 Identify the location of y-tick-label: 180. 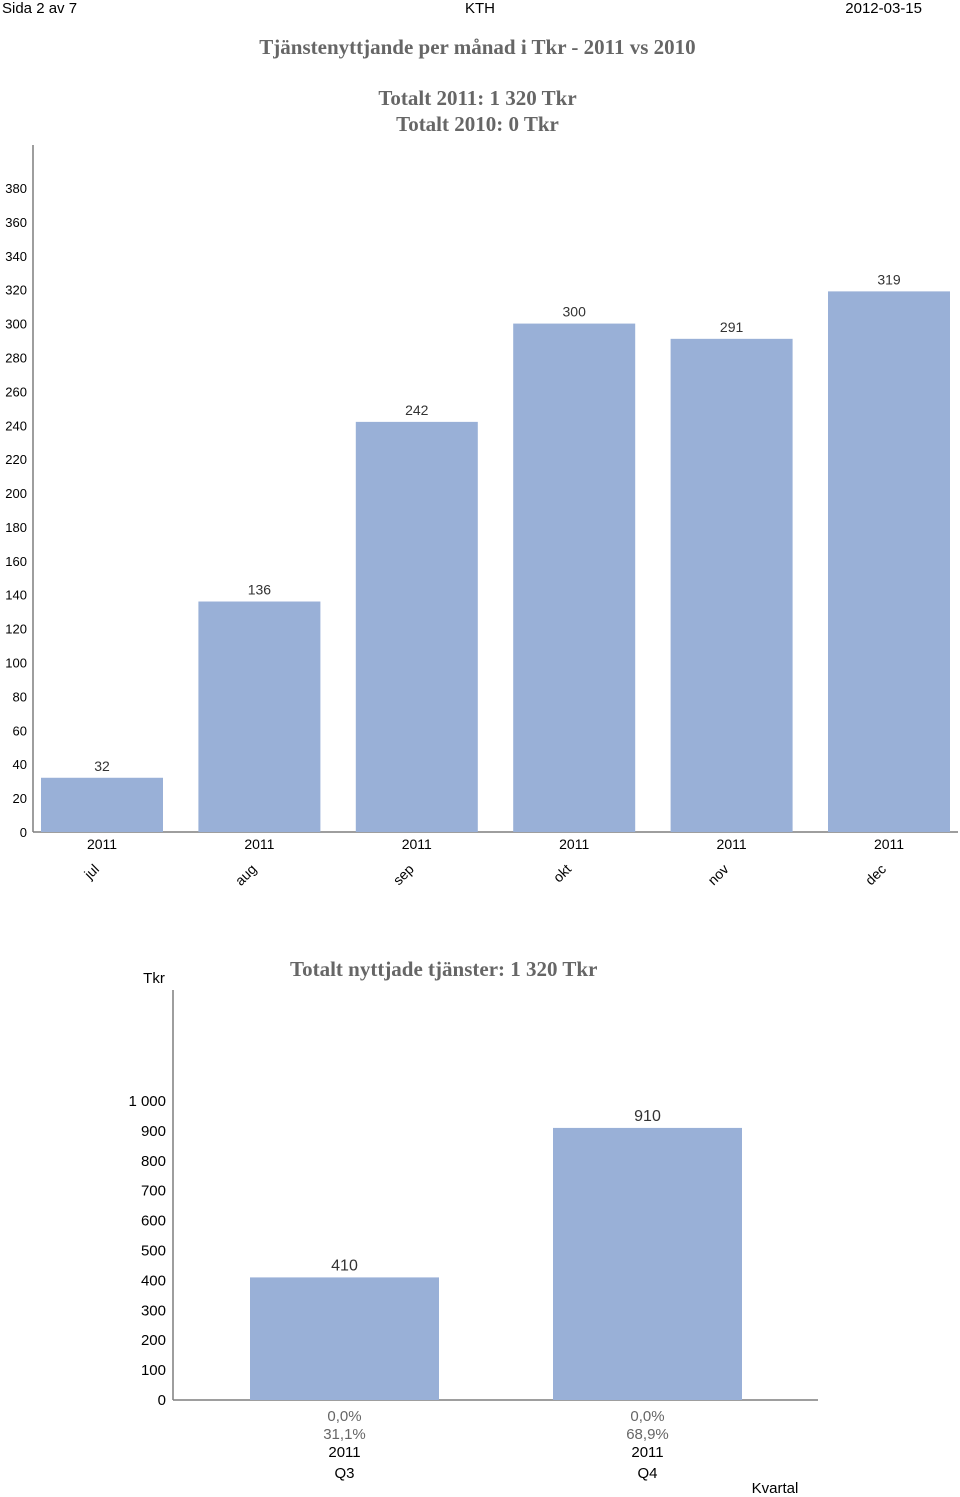
(16, 527).